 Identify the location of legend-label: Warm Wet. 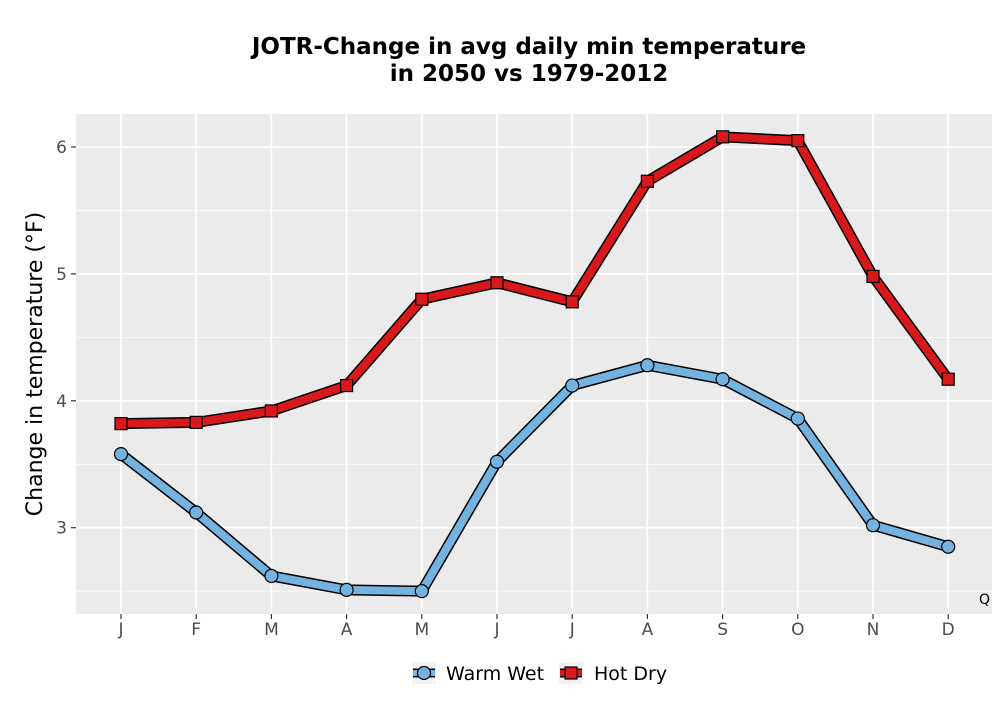
(495, 674).